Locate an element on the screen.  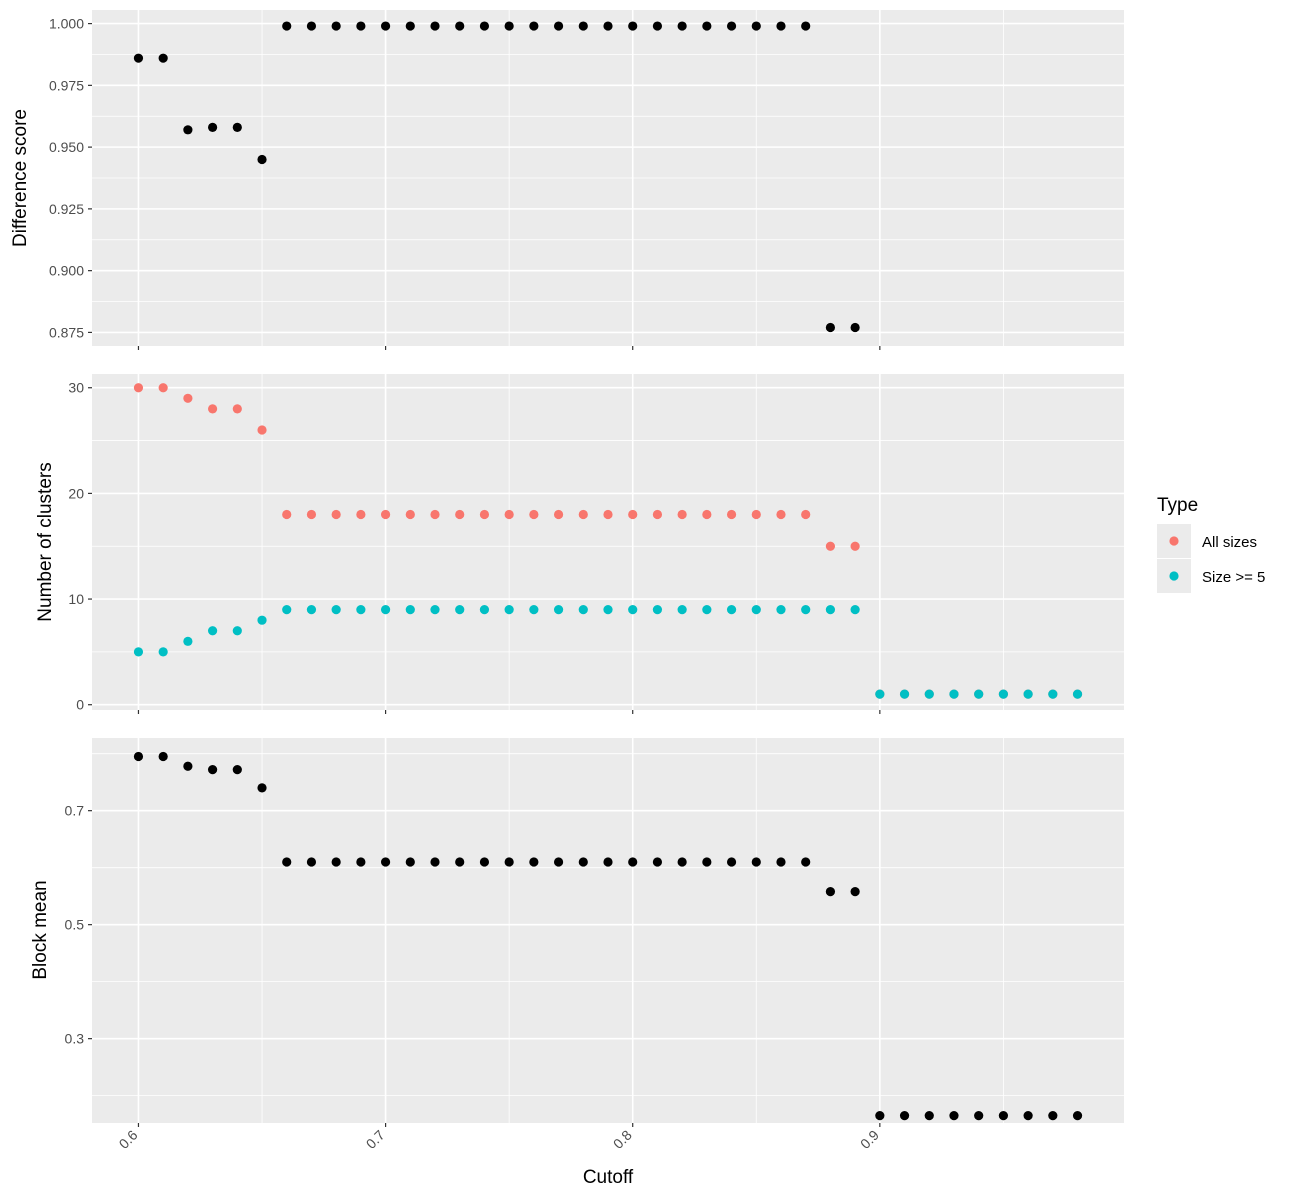
y-tick-label: 1.000 is located at coordinates (66, 24).